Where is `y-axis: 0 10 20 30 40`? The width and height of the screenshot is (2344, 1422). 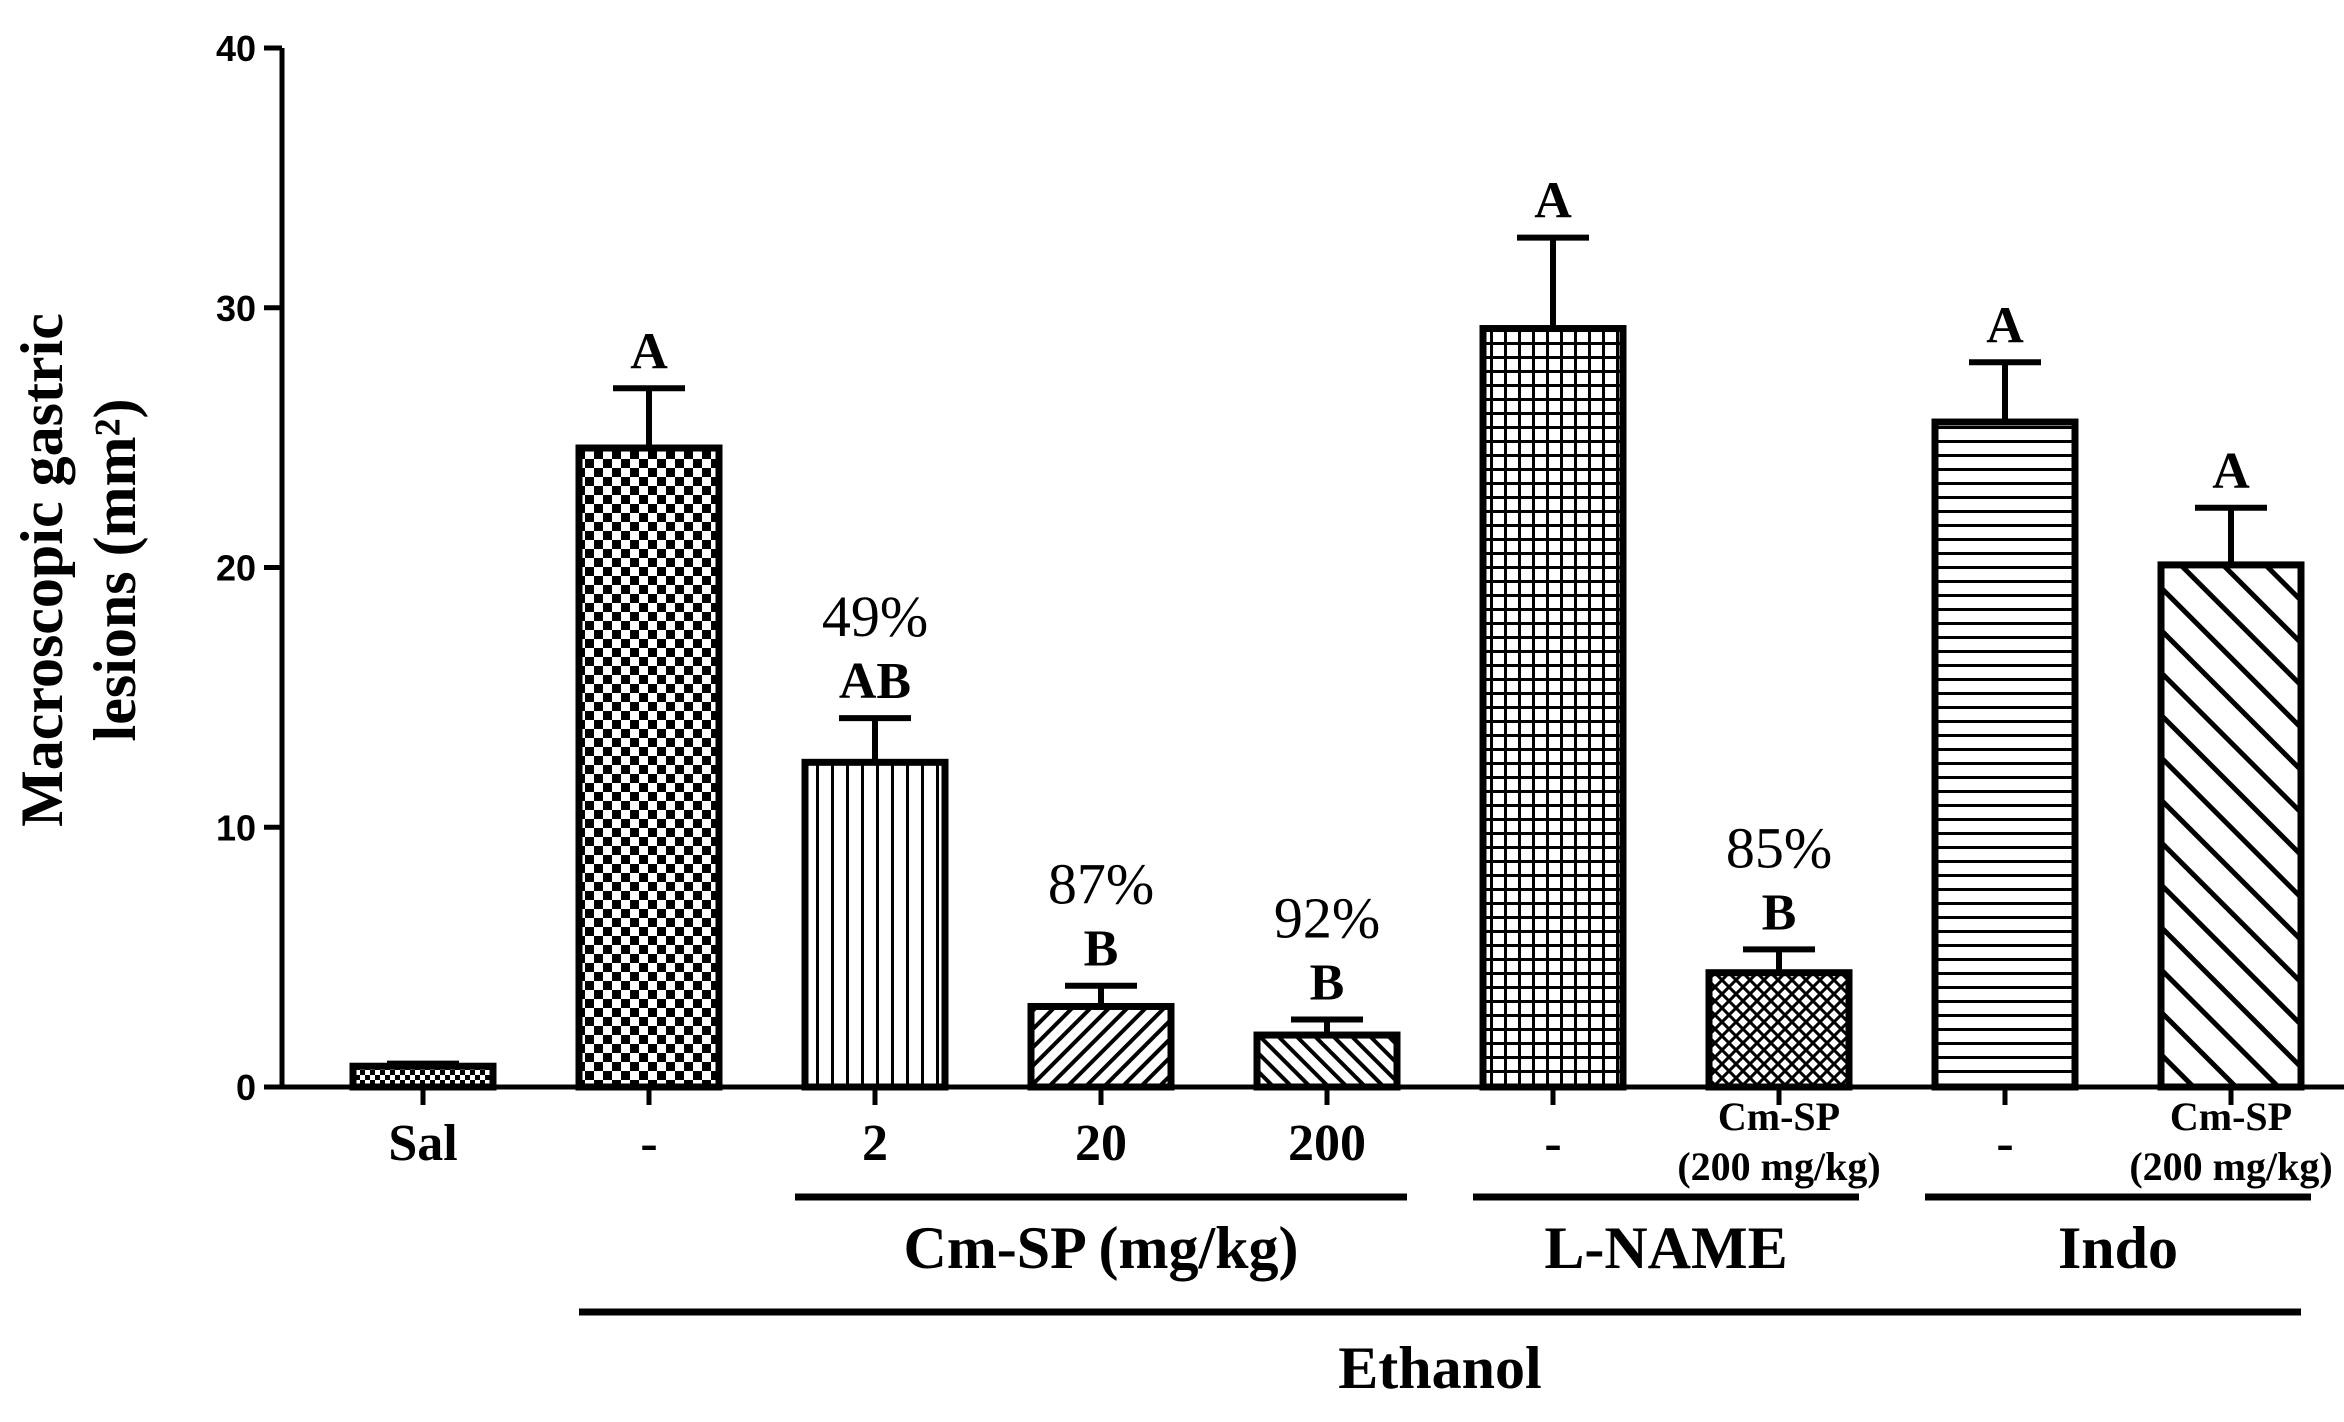 y-axis: 0 10 20 30 40 is located at coordinates (250, 568).